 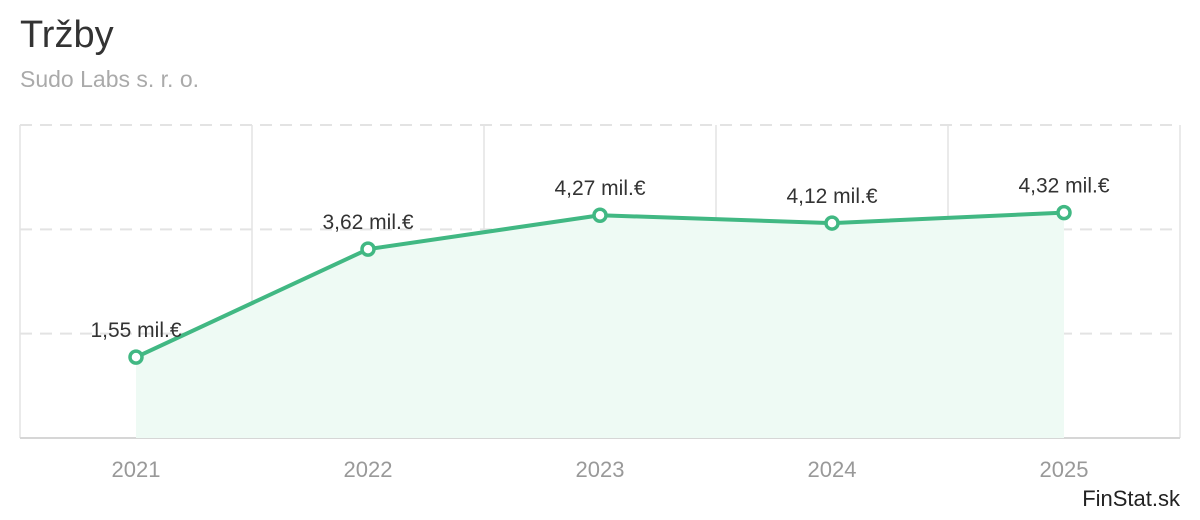 What do you see at coordinates (367, 222) in the screenshot?
I see `data-label: 3,62 mil.€` at bounding box center [367, 222].